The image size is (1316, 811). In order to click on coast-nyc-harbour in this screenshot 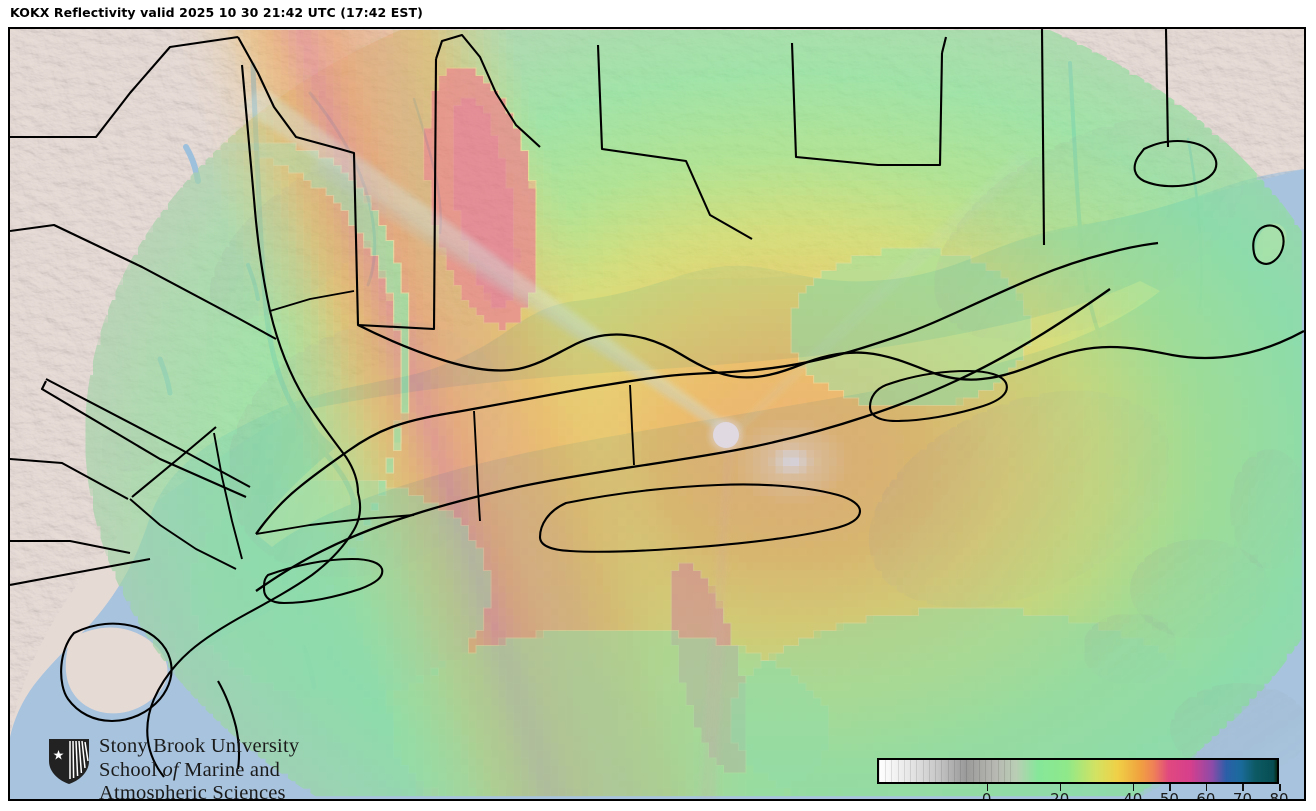, I will do `click(168, 714)`.